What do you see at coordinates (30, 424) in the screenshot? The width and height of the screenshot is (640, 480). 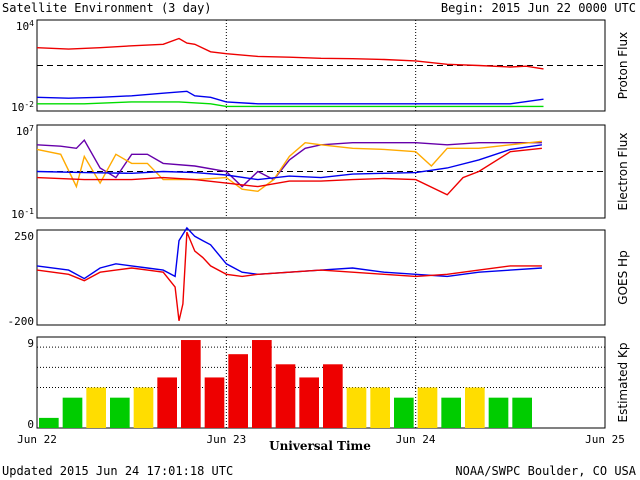 I see `y-tick-label: 0` at bounding box center [30, 424].